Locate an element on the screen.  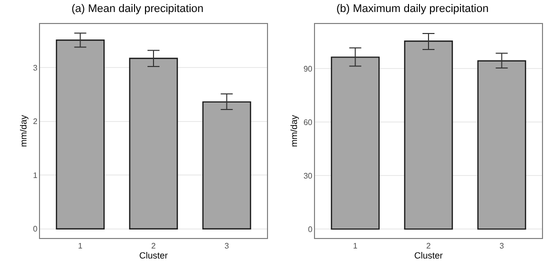
y-tick-label: 90 is located at coordinates (308, 69).